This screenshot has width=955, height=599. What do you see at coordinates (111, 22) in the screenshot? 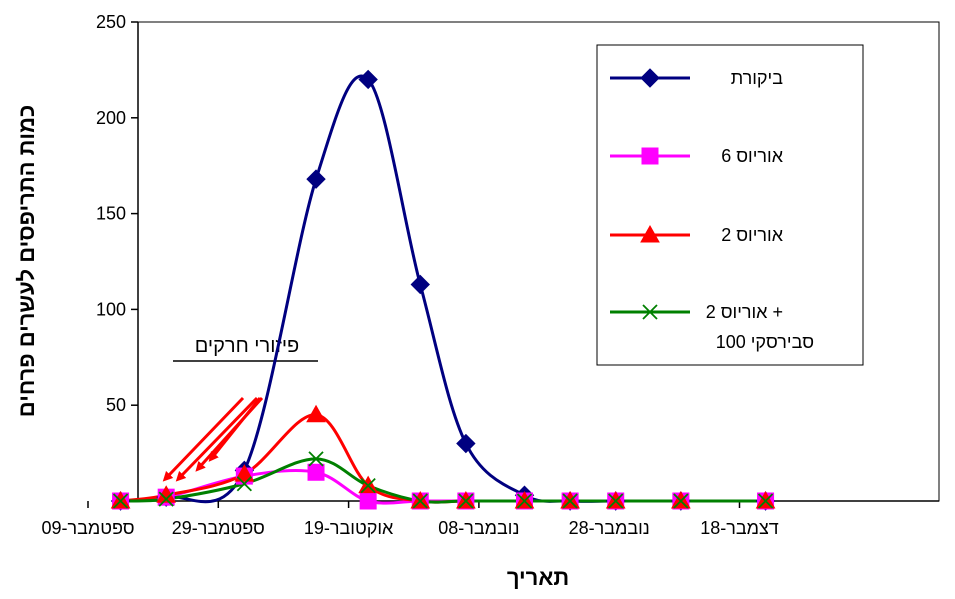
I see `y-tick-label: 250` at bounding box center [111, 22].